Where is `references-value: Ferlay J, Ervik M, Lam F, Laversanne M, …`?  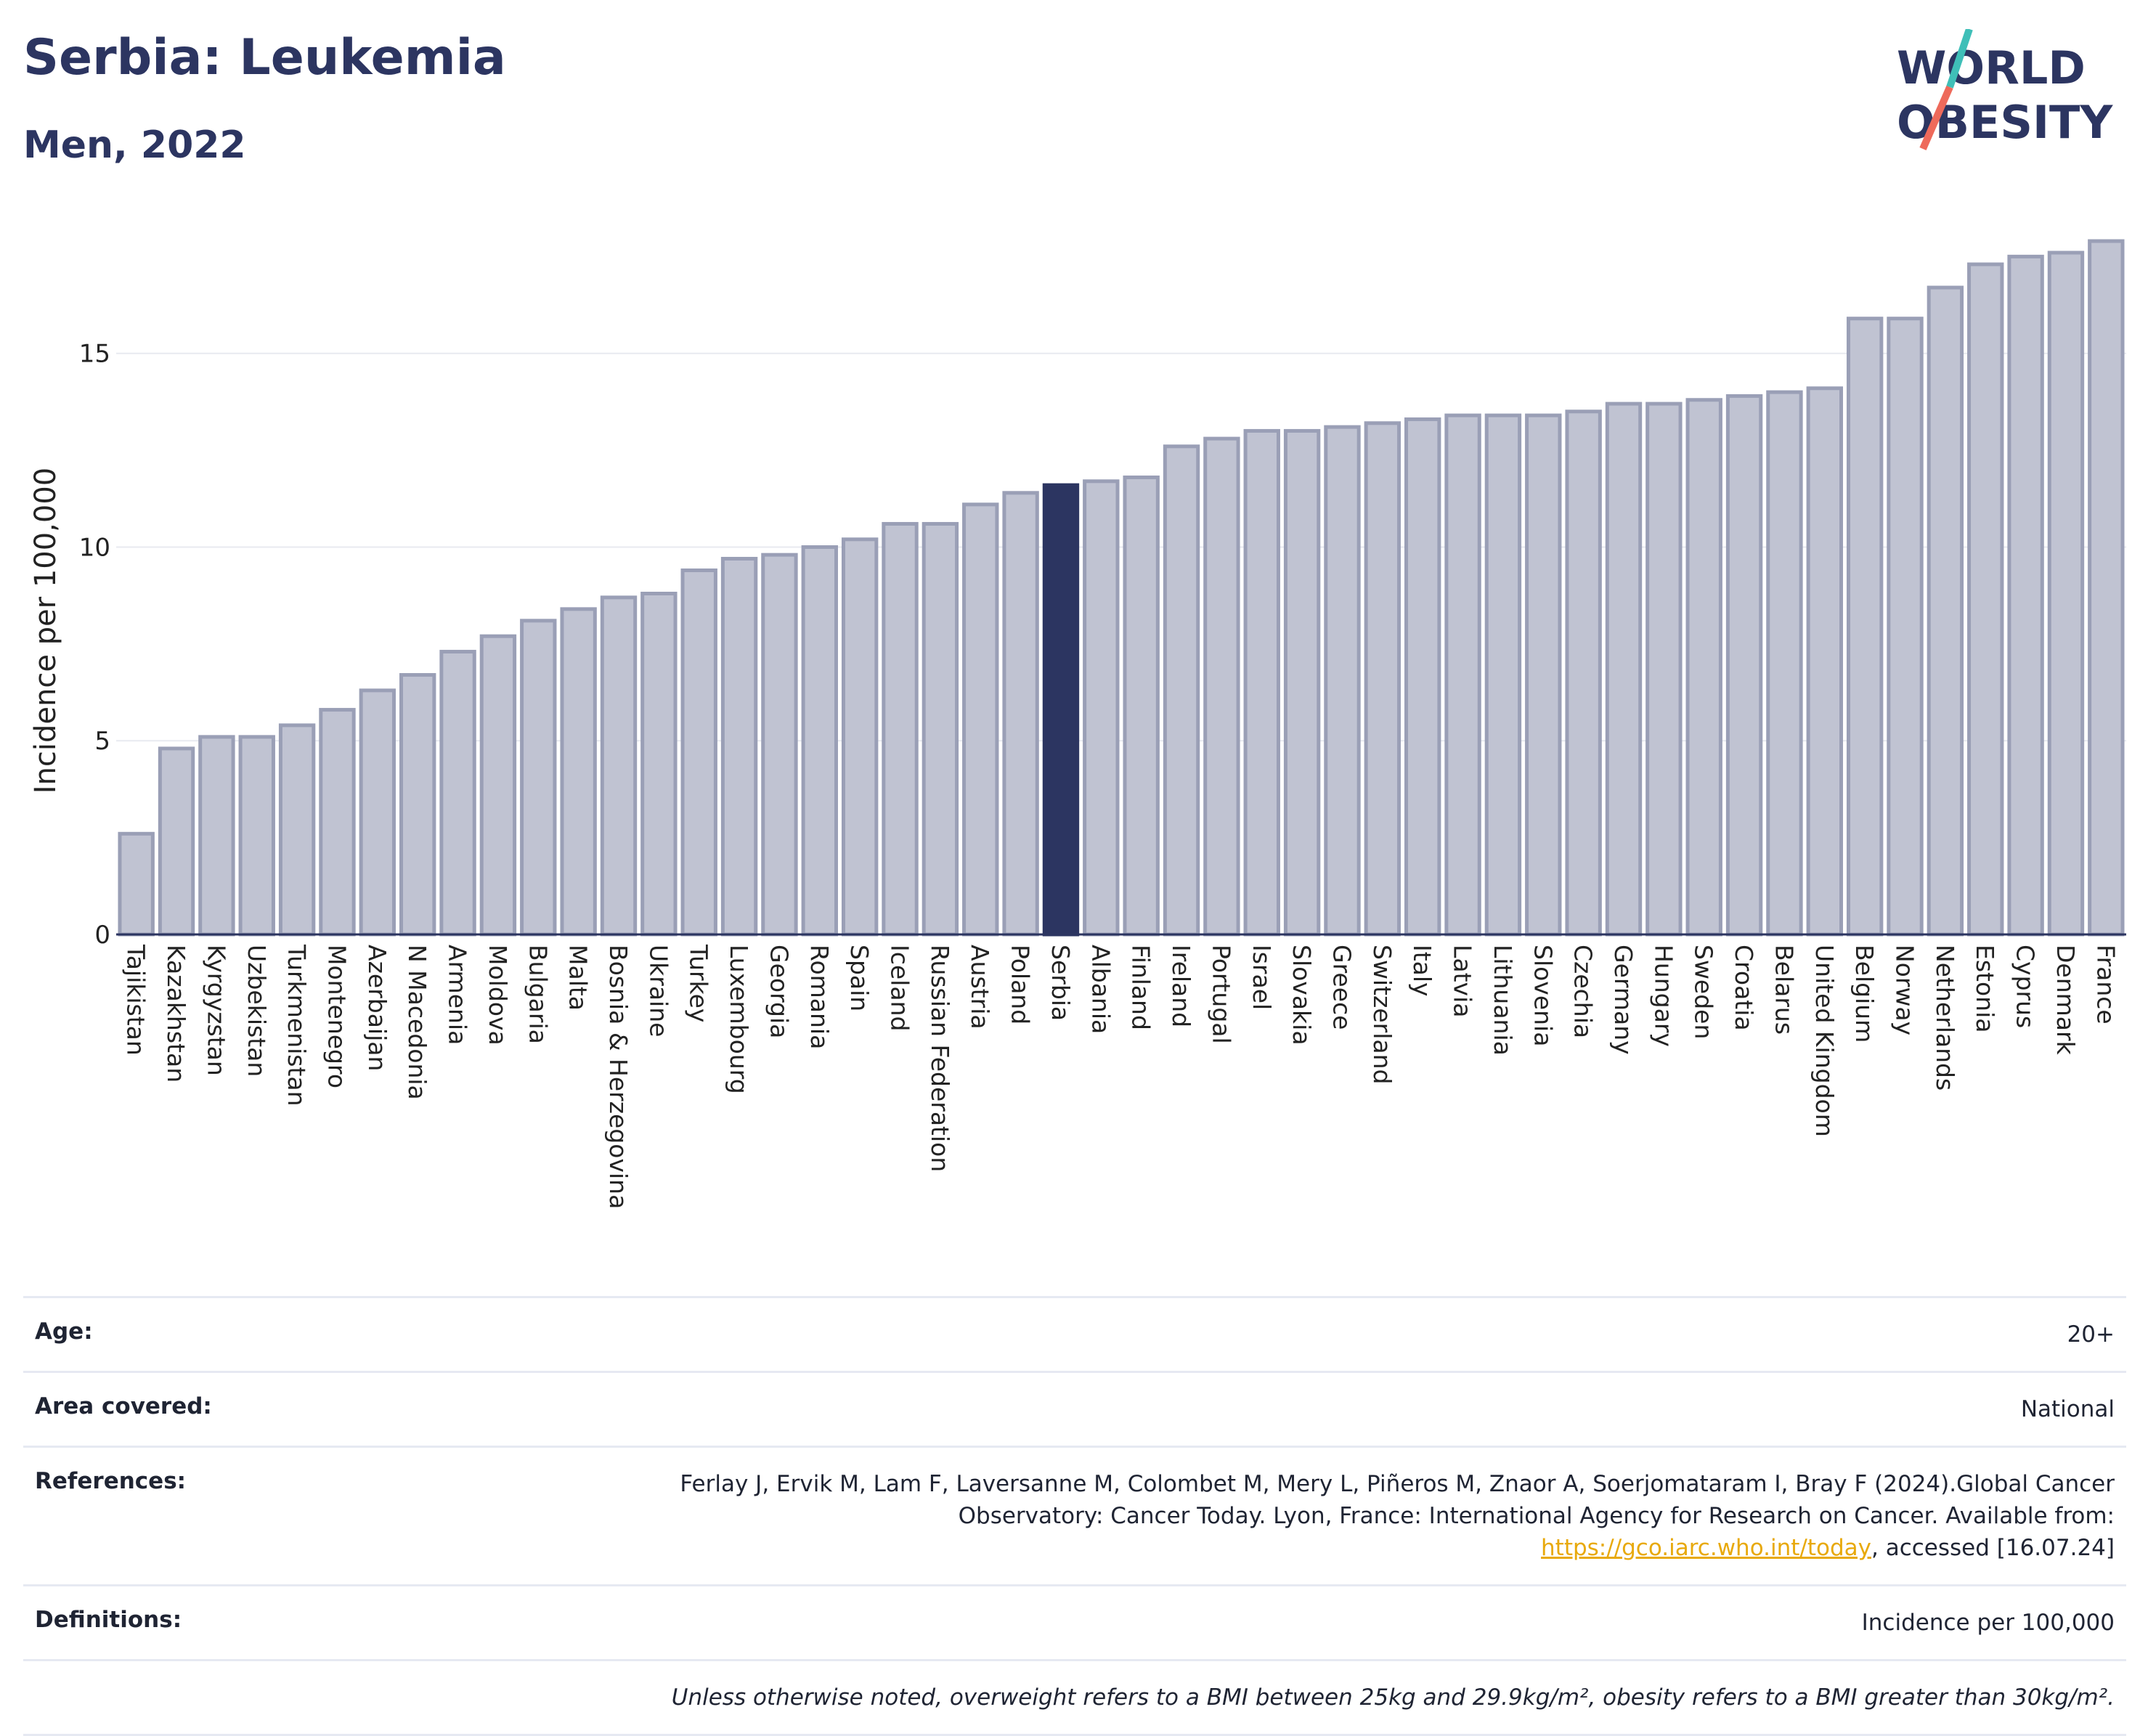 references-value: Ferlay J, Ervik M, Lam F, Laversanne M, … is located at coordinates (1388, 1516).